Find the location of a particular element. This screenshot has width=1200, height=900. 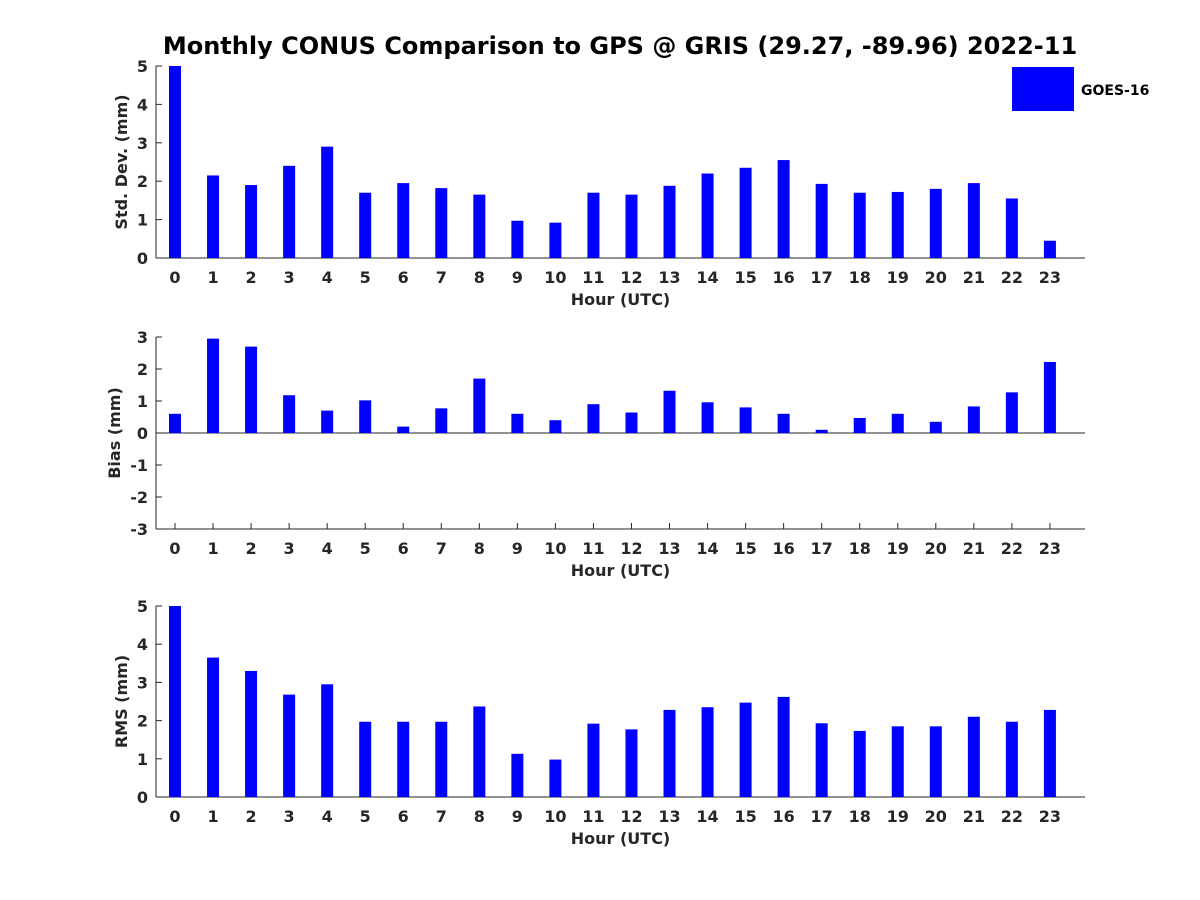

x-tick-label: 21 is located at coordinates (974, 277).